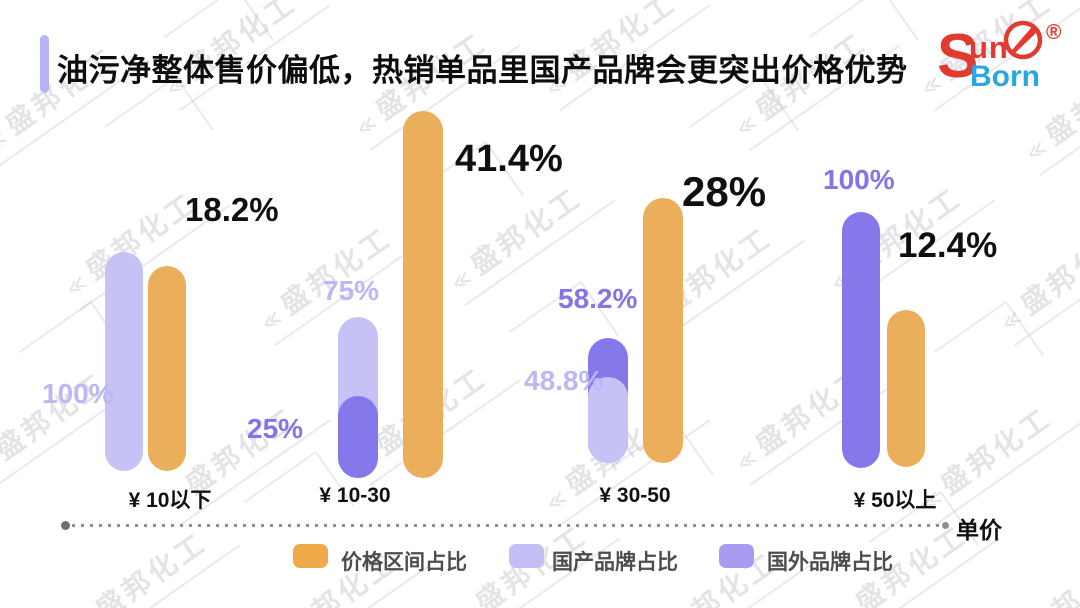 The width and height of the screenshot is (1080, 608). What do you see at coordinates (1054, 32) in the screenshot?
I see `registered-trademark-icon: ®` at bounding box center [1054, 32].